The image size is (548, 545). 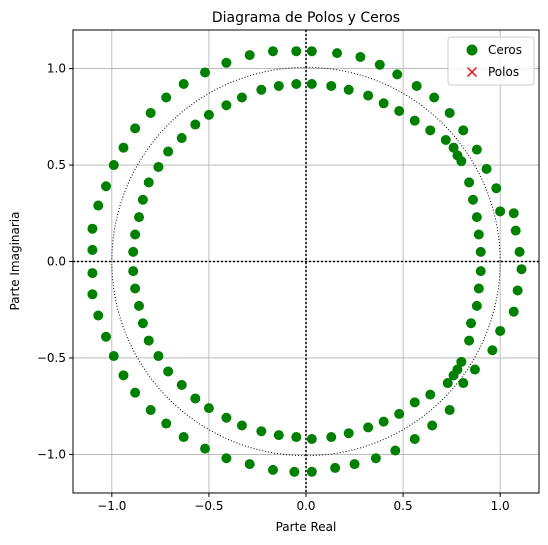 I want to click on y-tick-label: 0.0, so click(x=56, y=262).